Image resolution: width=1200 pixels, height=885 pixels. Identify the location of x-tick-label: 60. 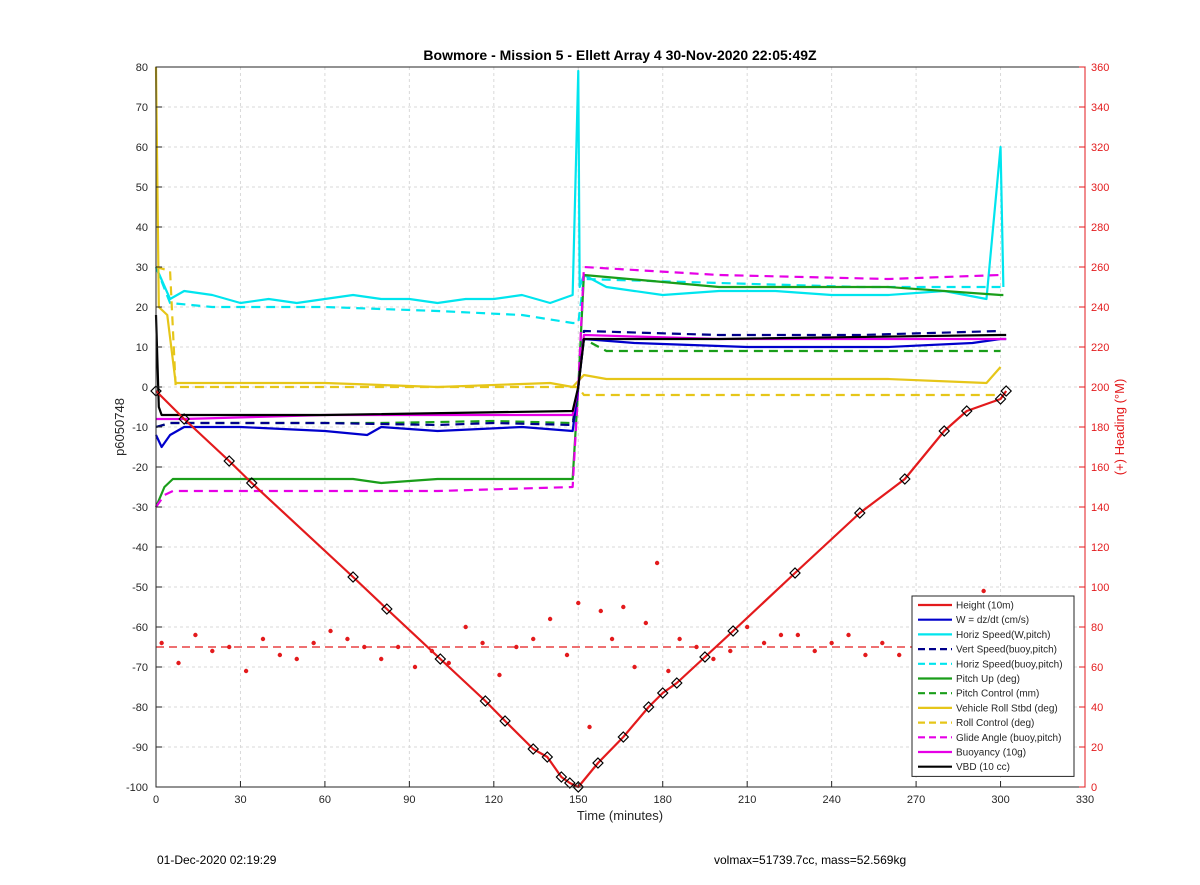
(325, 800).